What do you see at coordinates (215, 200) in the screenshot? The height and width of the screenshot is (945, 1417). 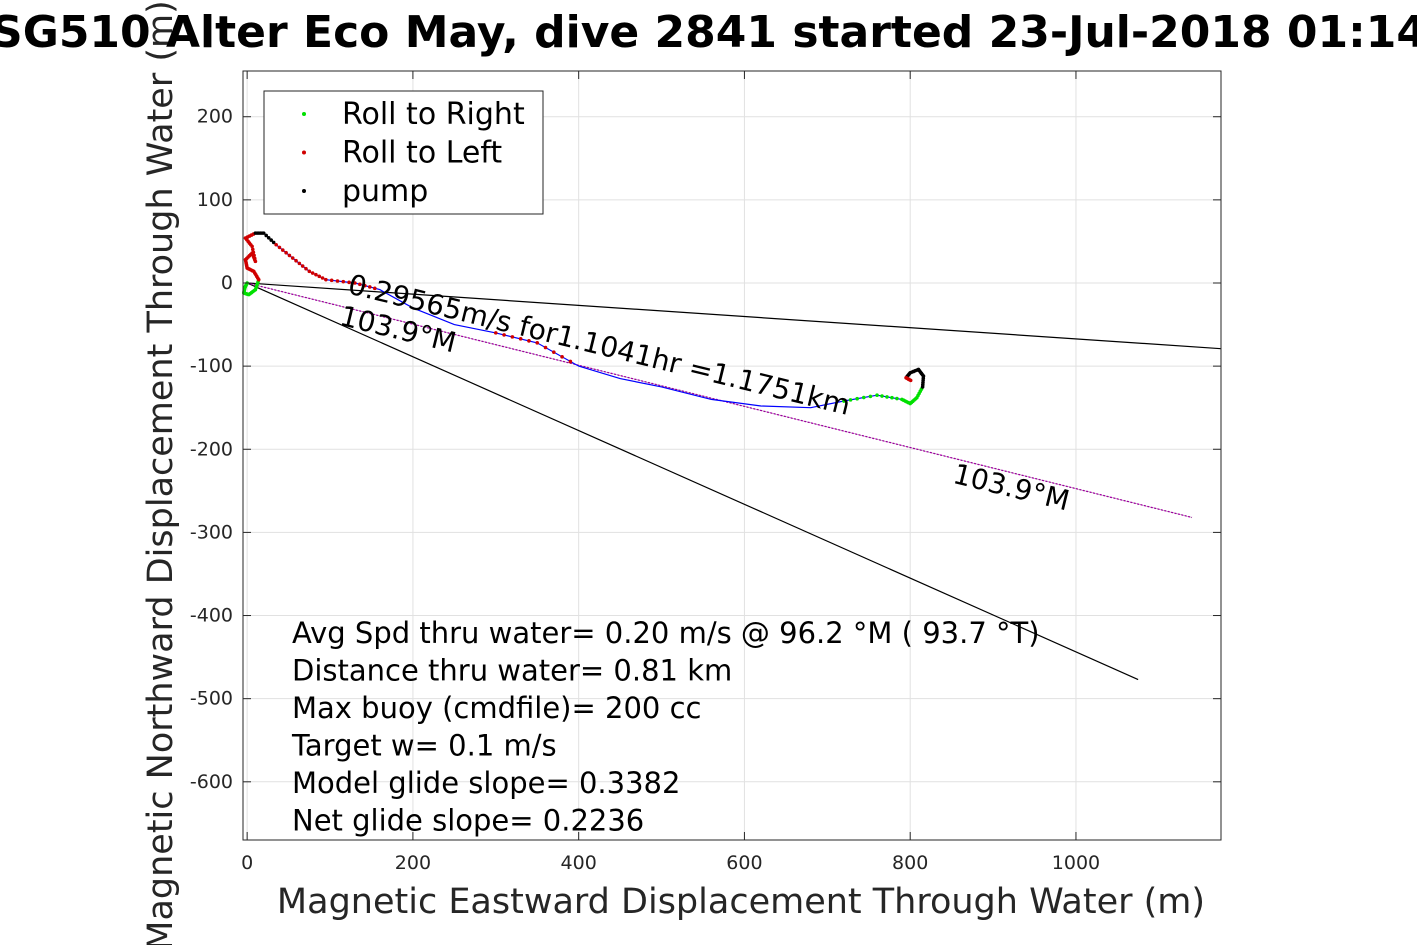 I see `y-tick-label: 100` at bounding box center [215, 200].